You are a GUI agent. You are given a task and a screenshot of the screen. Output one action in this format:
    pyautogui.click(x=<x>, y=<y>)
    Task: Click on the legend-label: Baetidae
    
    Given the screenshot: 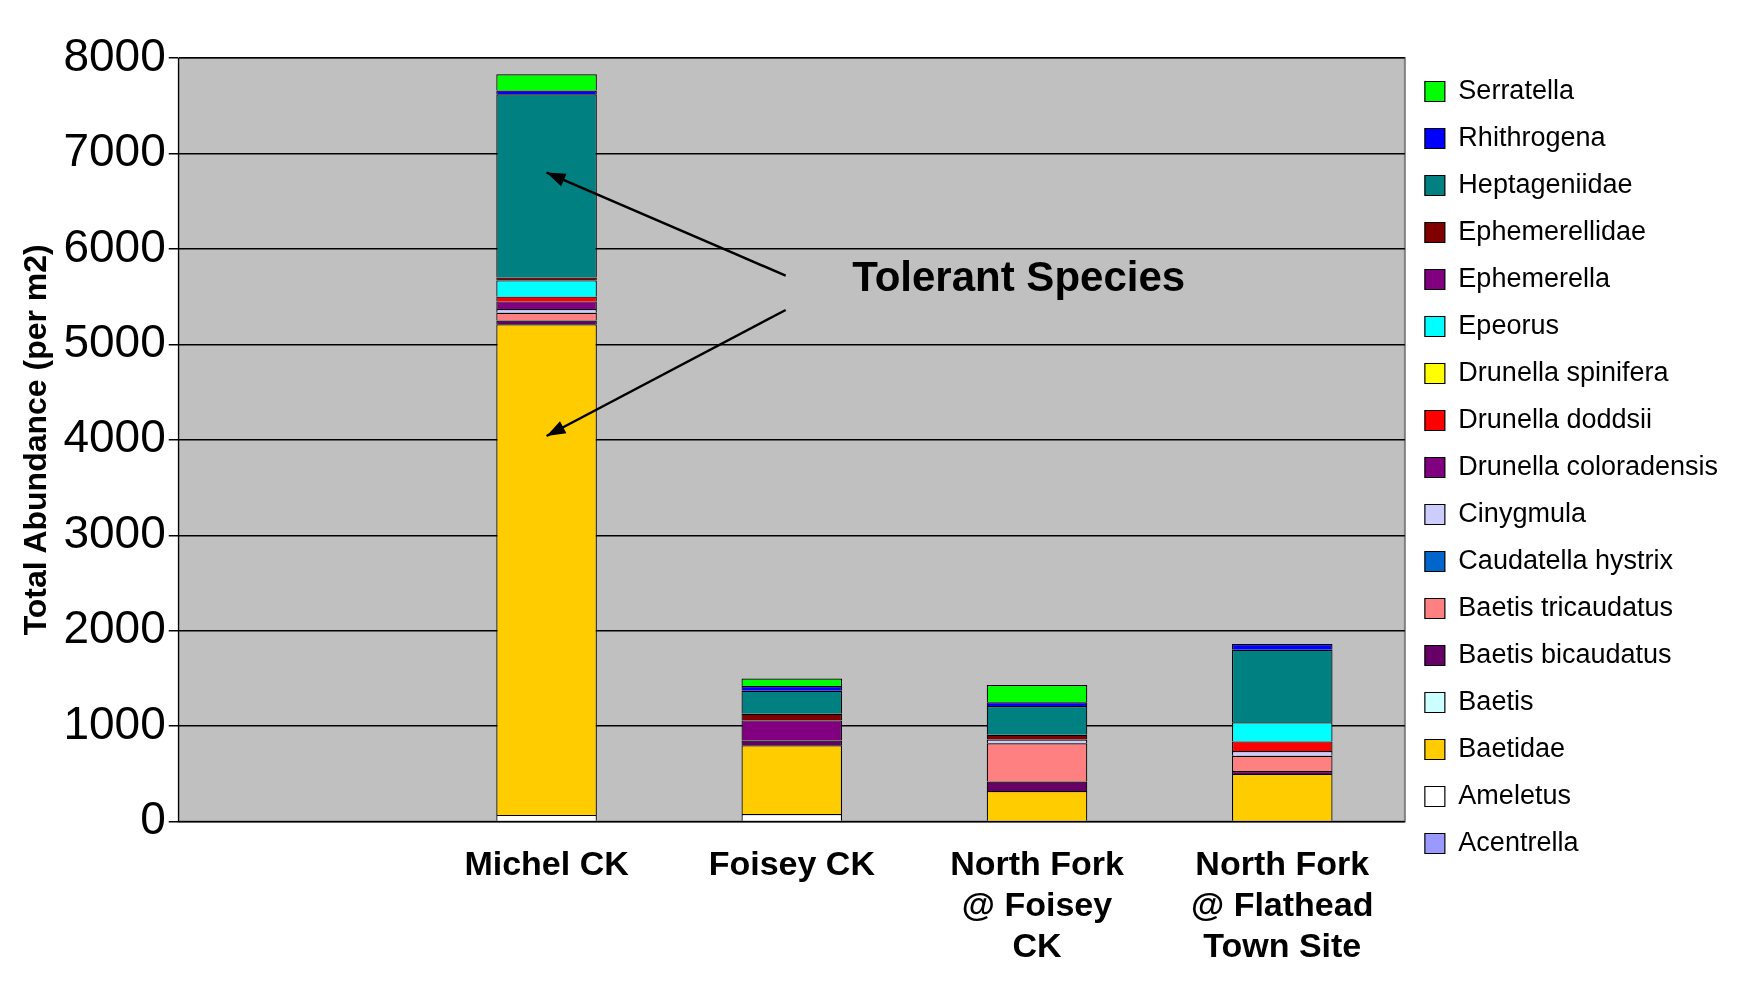 What is the action you would take?
    pyautogui.click(x=1511, y=747)
    